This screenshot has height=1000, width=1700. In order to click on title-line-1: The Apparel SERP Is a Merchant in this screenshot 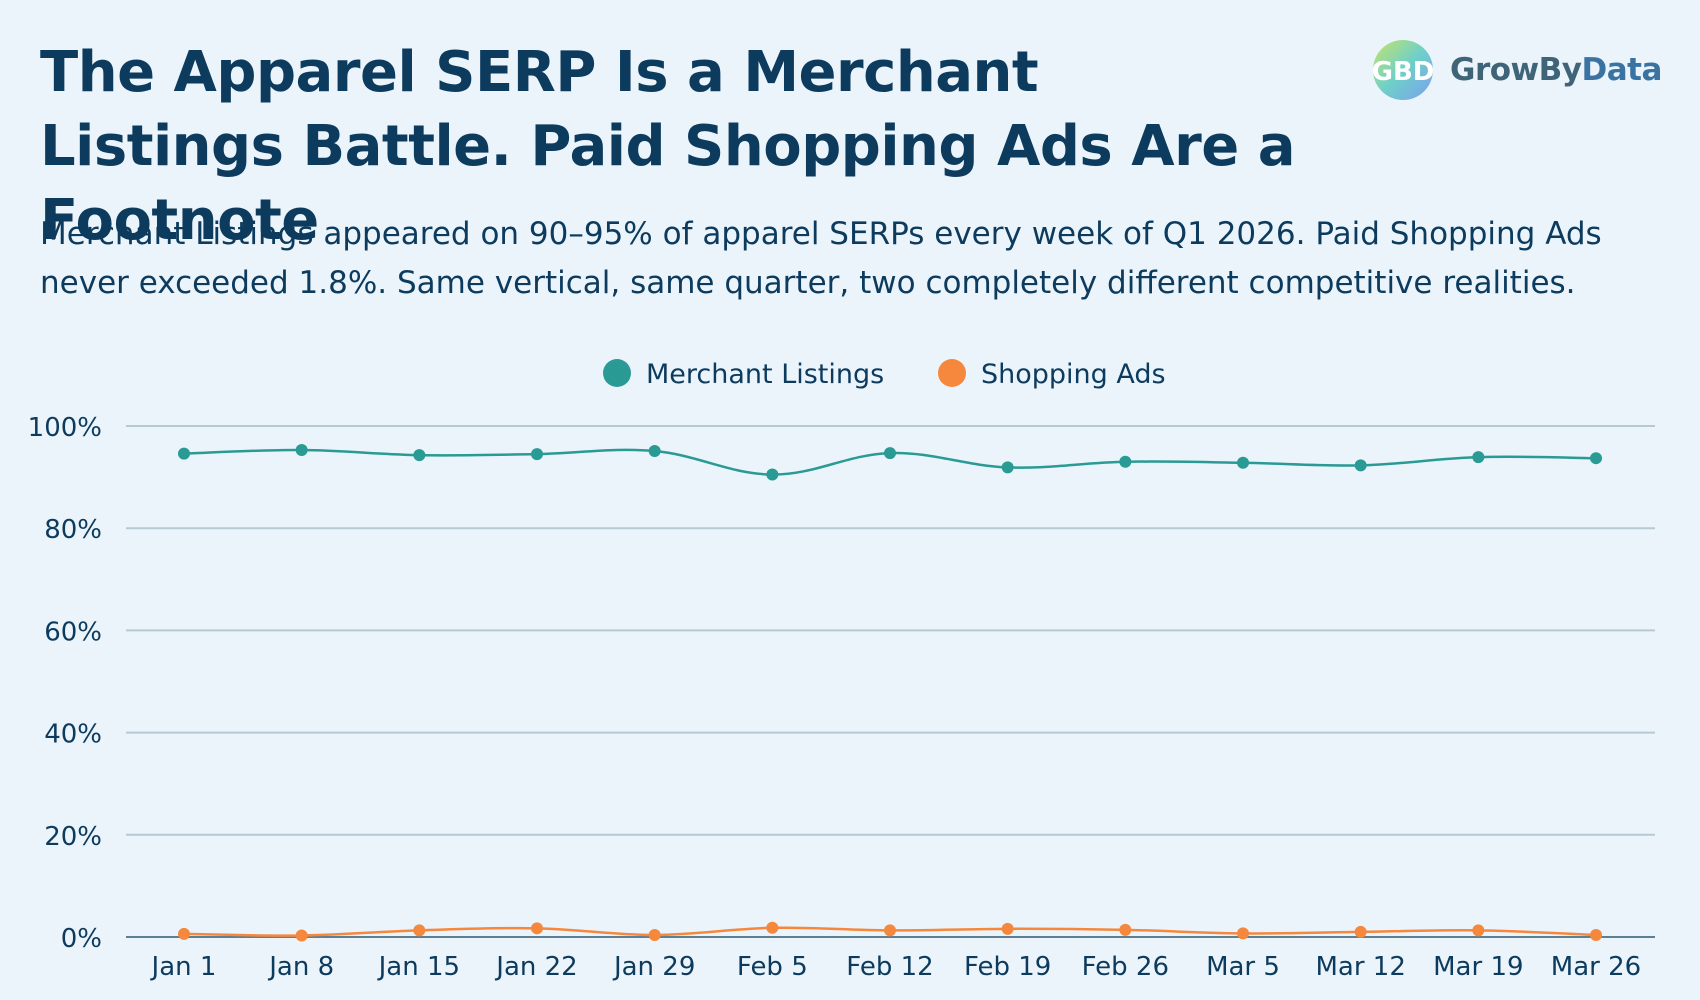, I will do `click(539, 72)`.